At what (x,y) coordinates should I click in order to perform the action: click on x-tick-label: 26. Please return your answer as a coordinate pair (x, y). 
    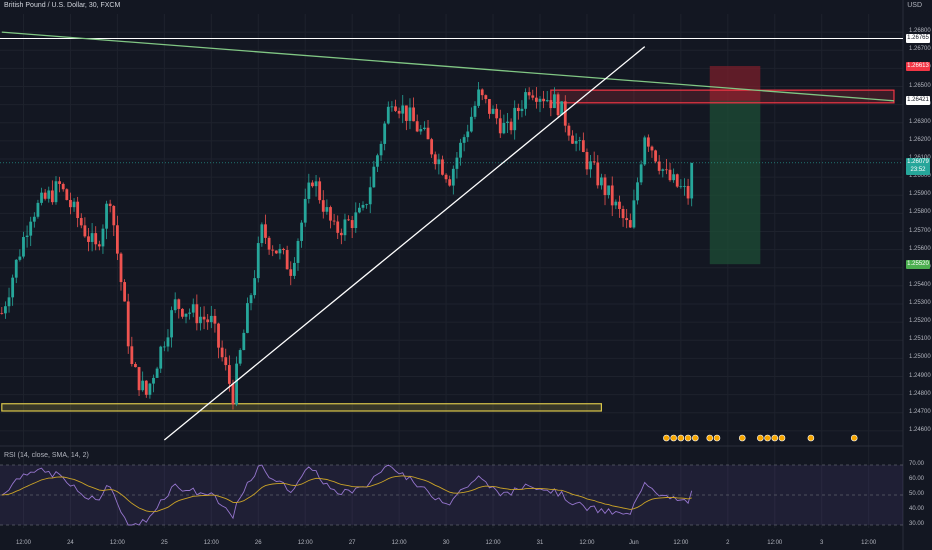
    Looking at the image, I should click on (258, 543).